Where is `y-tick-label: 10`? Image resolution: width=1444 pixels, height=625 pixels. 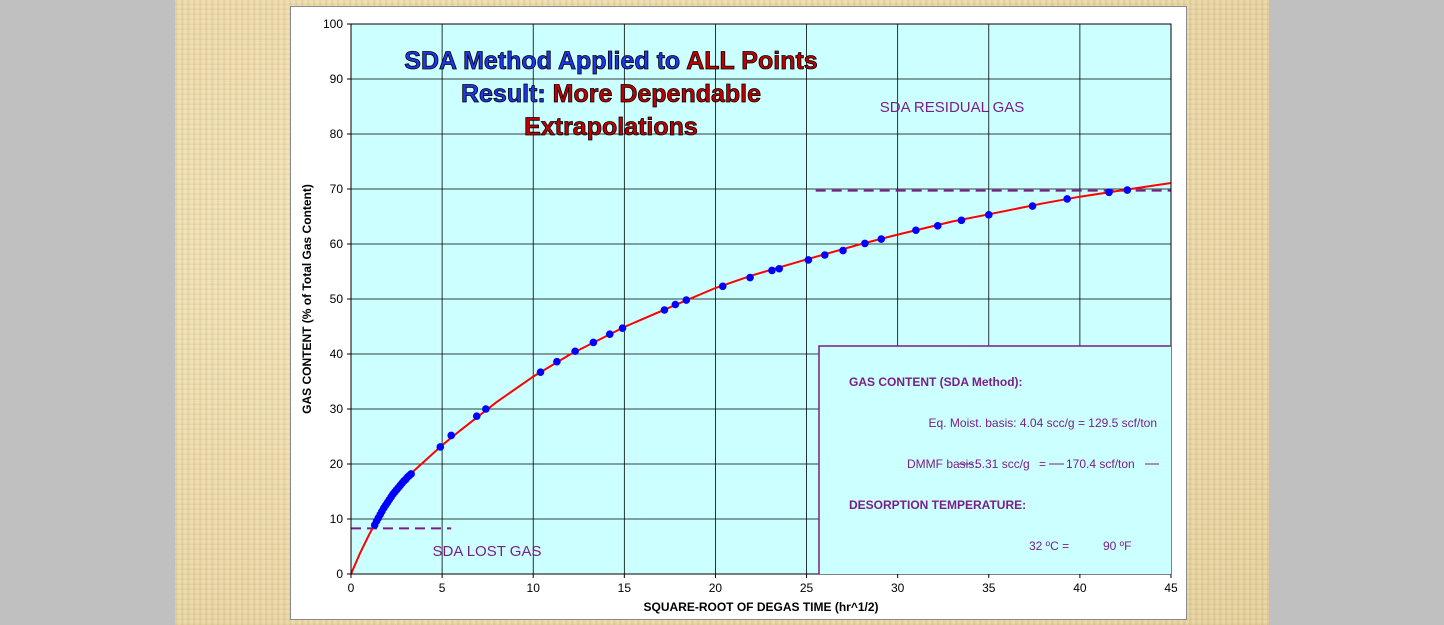
y-tick-label: 10 is located at coordinates (337, 519).